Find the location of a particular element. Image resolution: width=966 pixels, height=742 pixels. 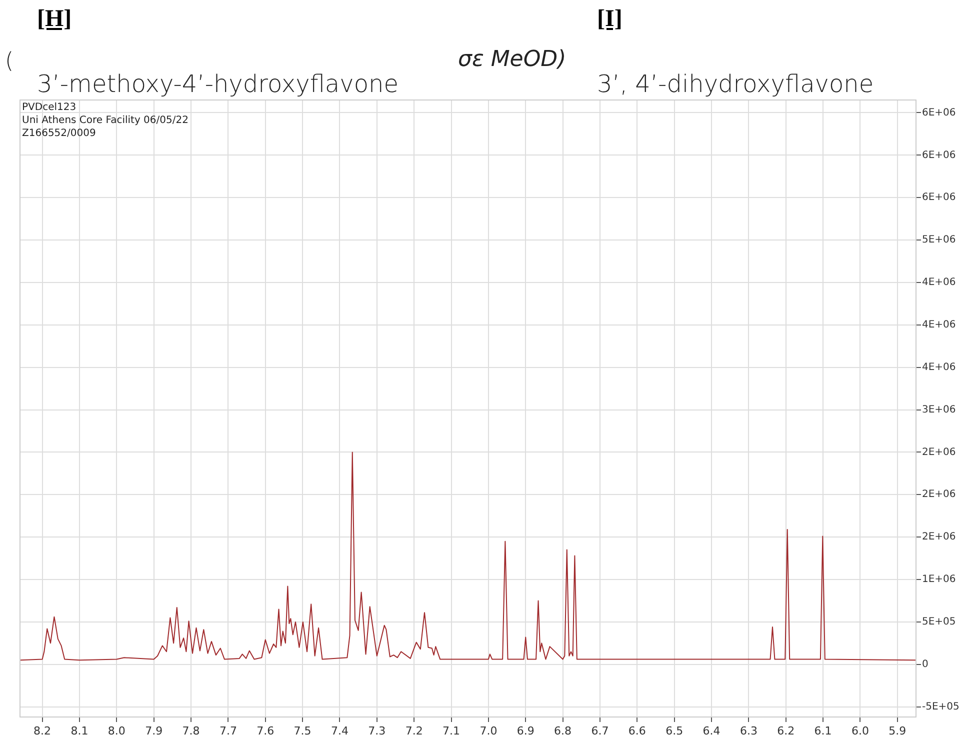

x-tick-label: 7.1 is located at coordinates (451, 731).